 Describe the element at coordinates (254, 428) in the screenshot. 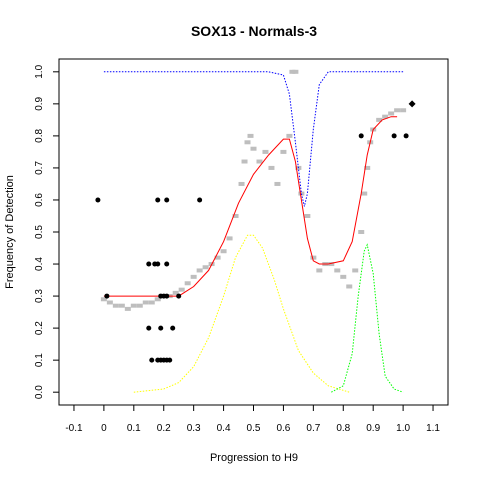

I see `x-tick-label: 0.5` at that location.